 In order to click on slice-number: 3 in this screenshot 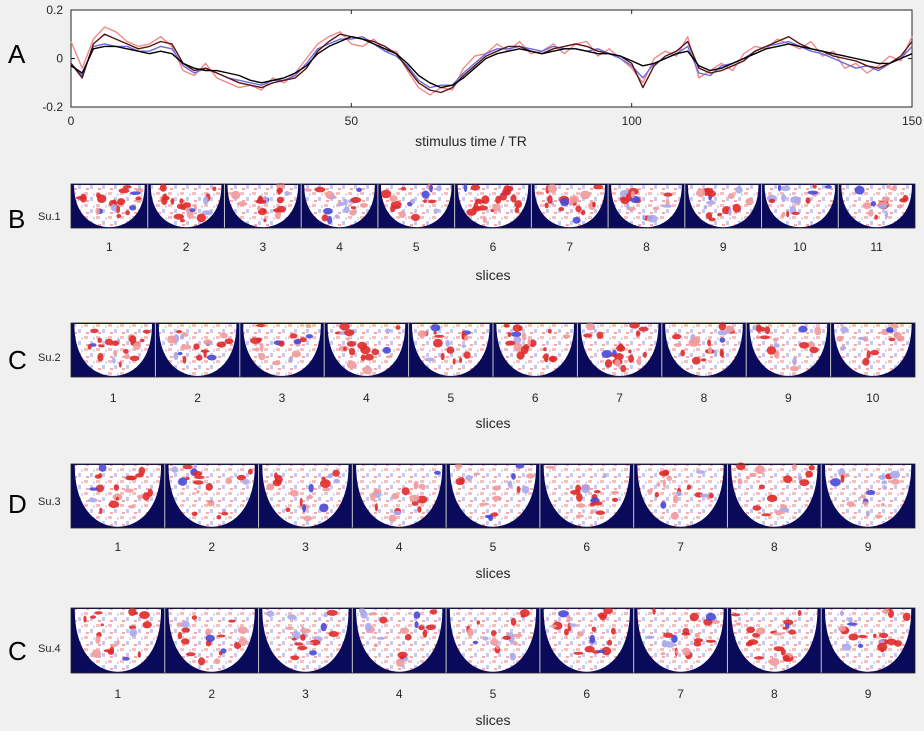, I will do `click(262, 247)`.